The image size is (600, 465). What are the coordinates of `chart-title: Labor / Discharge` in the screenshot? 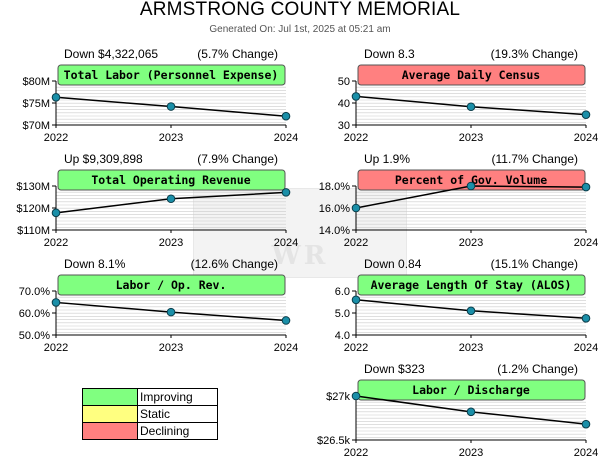 It's located at (471, 390).